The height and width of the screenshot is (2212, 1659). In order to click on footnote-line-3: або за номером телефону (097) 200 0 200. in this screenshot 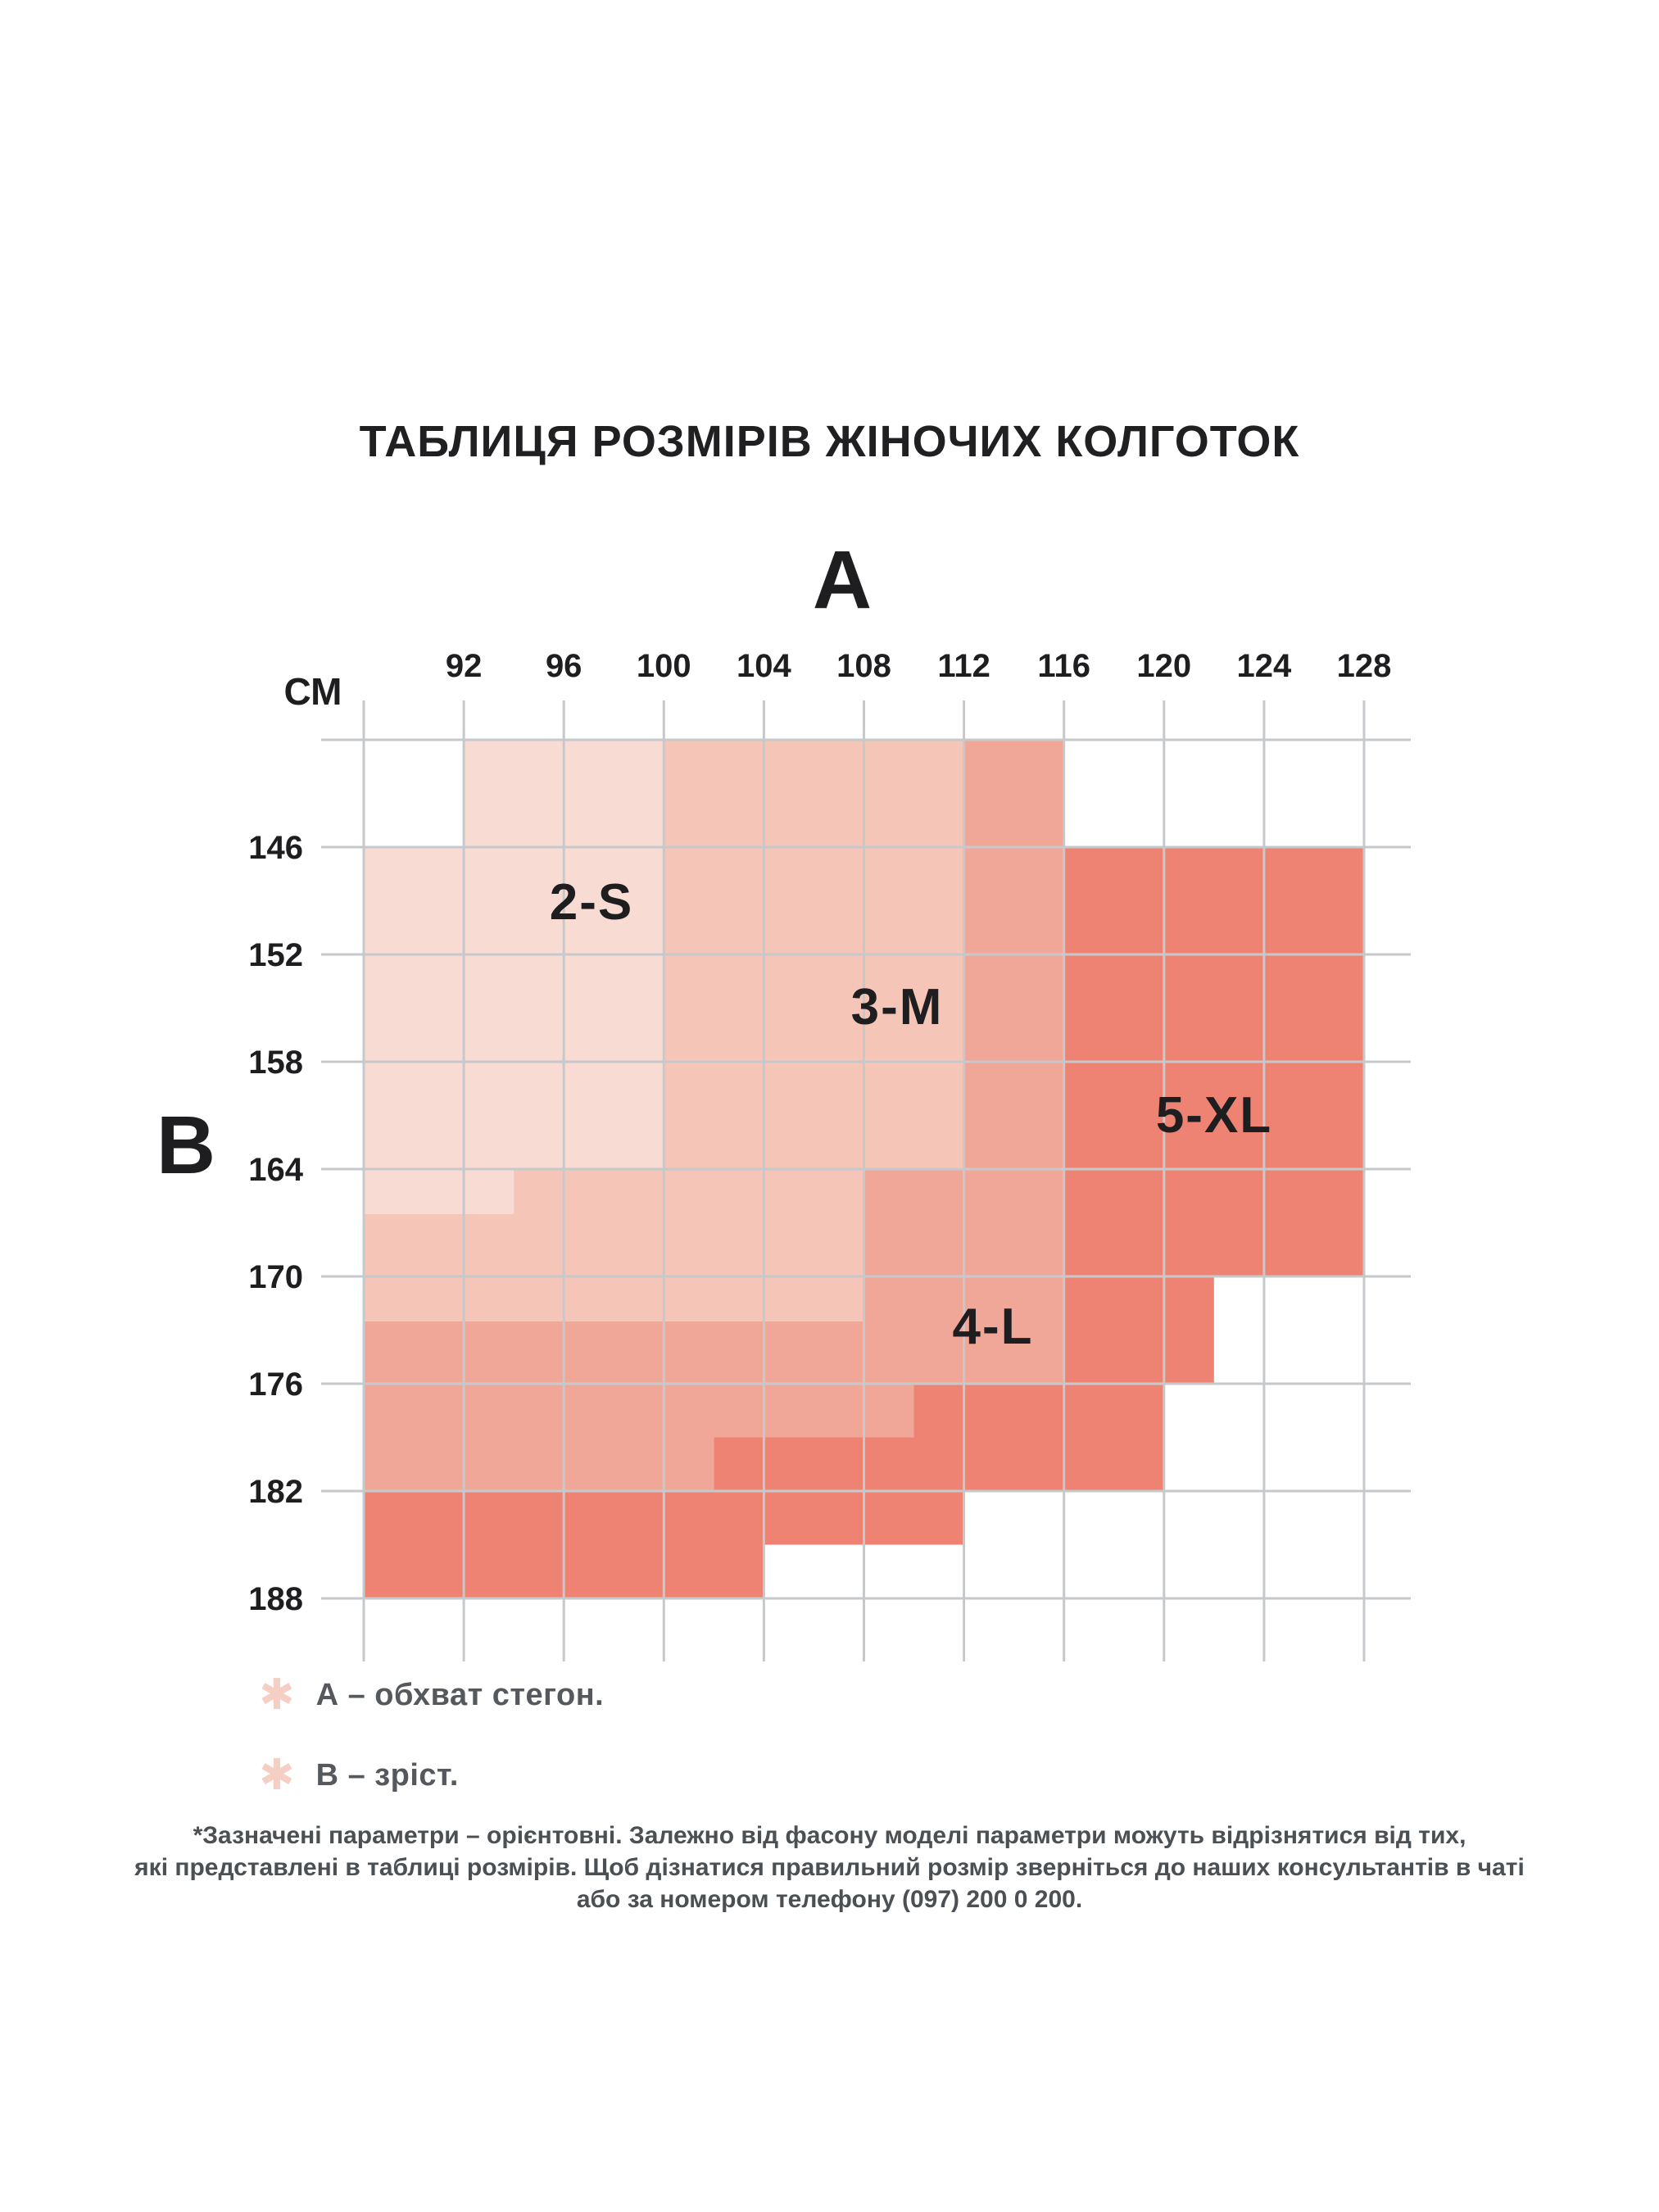, I will do `click(829, 1899)`.